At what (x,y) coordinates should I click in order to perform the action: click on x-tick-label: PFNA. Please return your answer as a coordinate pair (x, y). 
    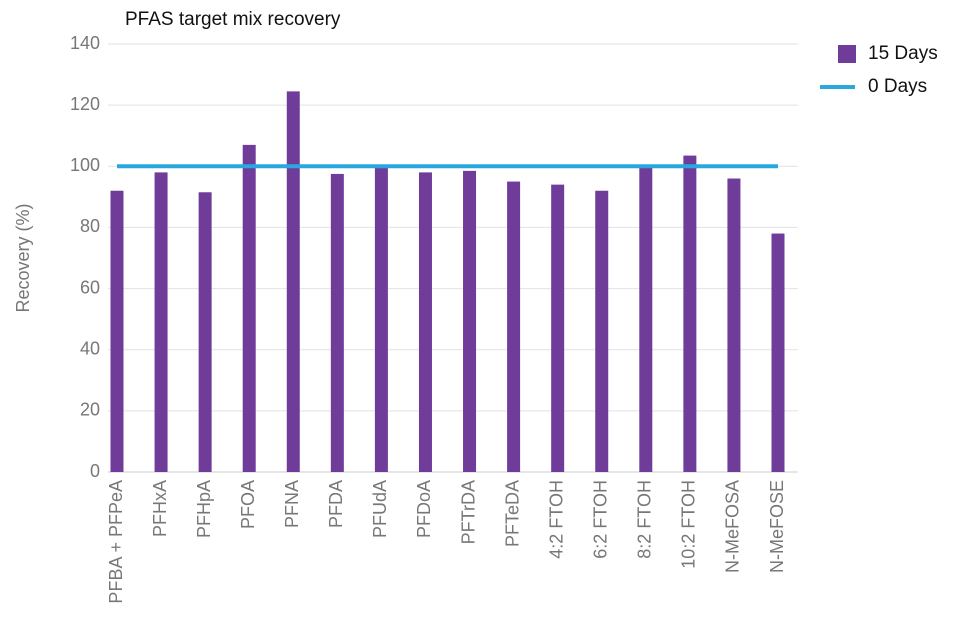
    Looking at the image, I should click on (292, 504).